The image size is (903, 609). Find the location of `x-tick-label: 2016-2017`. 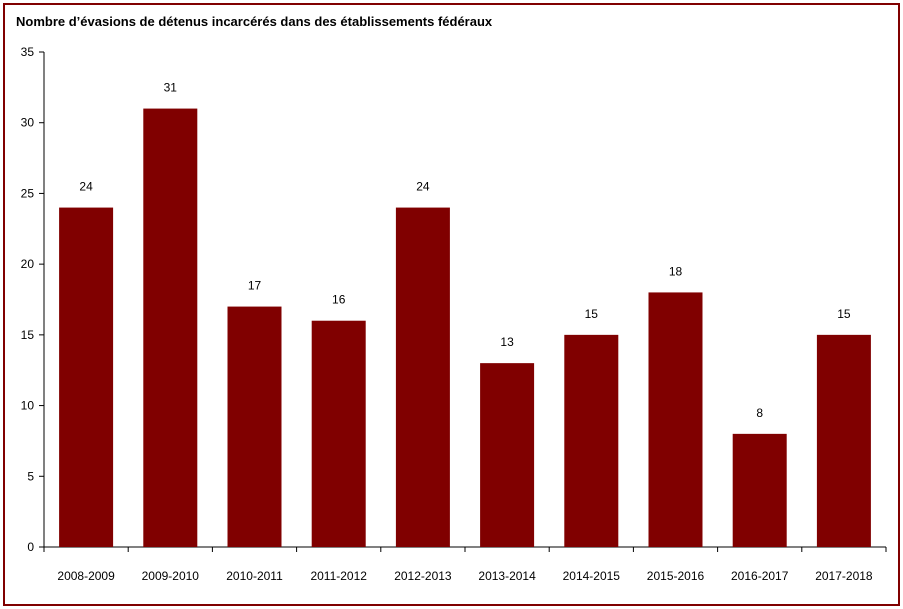

x-tick-label: 2016-2017 is located at coordinates (760, 576).